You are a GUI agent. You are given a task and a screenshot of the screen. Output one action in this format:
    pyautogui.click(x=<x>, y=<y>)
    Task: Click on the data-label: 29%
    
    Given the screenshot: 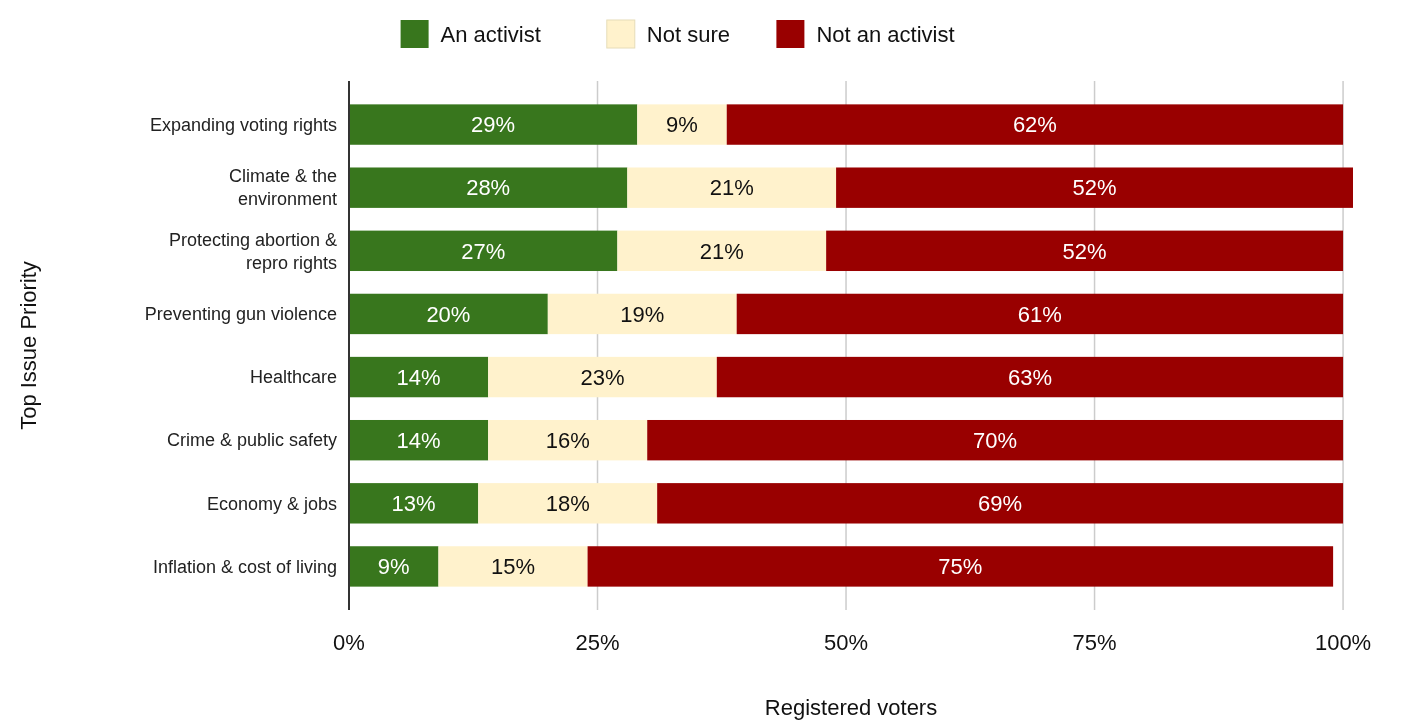 What is the action you would take?
    pyautogui.click(x=493, y=125)
    